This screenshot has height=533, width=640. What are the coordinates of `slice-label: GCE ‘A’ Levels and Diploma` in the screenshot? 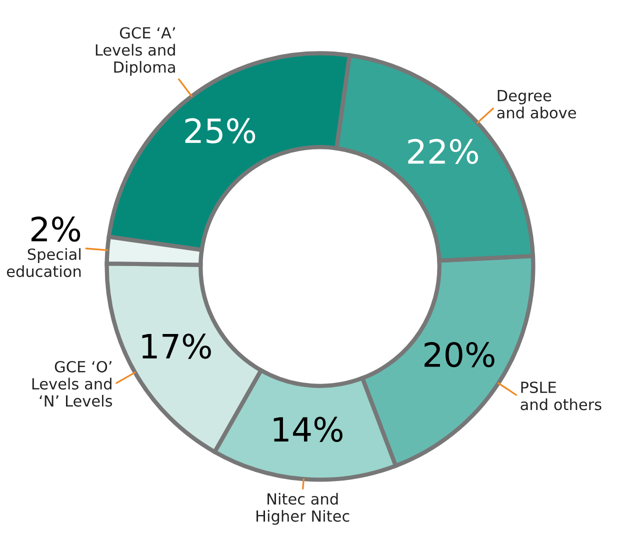 It's located at (135, 51).